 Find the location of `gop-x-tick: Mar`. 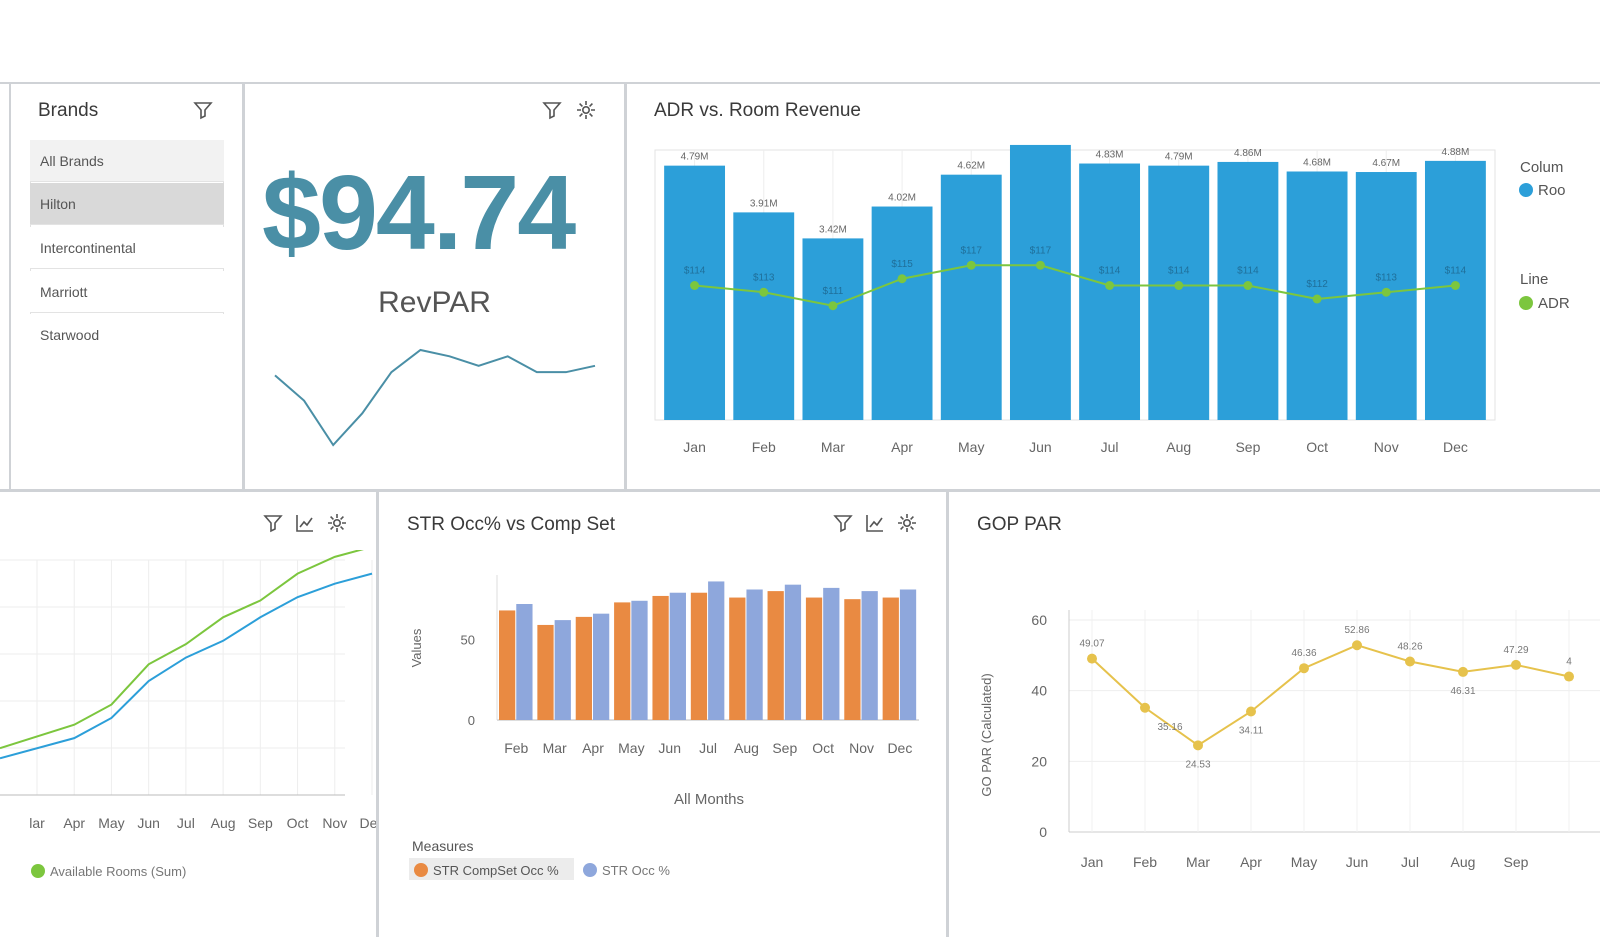

gop-x-tick: Mar is located at coordinates (1198, 862).